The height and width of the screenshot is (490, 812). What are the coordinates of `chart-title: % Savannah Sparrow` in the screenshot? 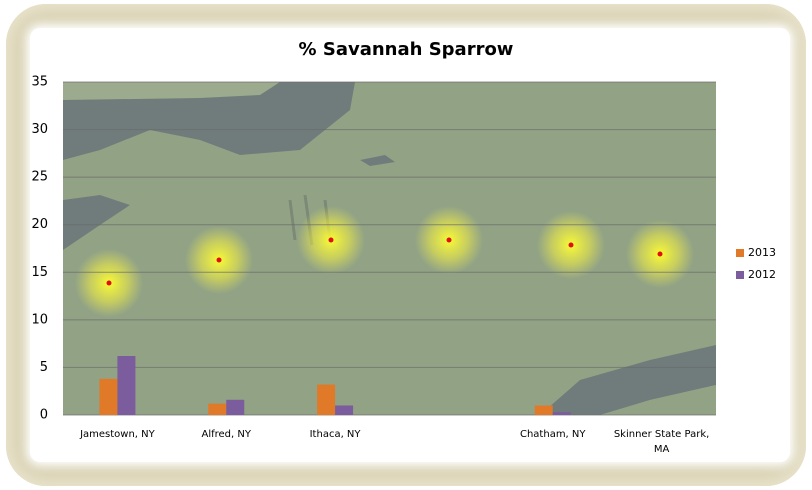 It's located at (406, 49).